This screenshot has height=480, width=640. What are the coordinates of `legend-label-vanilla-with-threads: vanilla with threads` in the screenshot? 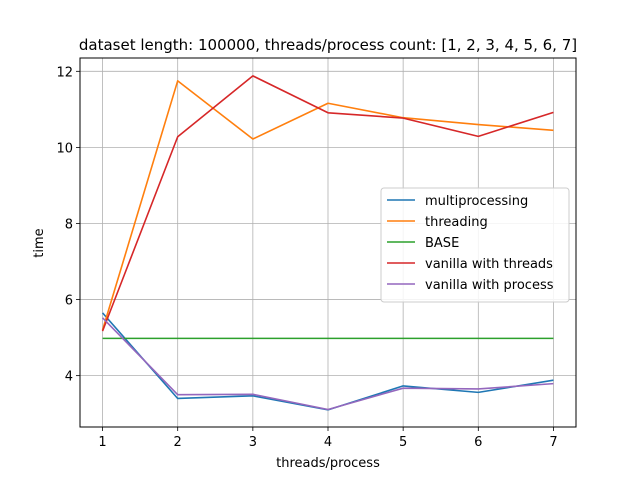 It's located at (489, 264).